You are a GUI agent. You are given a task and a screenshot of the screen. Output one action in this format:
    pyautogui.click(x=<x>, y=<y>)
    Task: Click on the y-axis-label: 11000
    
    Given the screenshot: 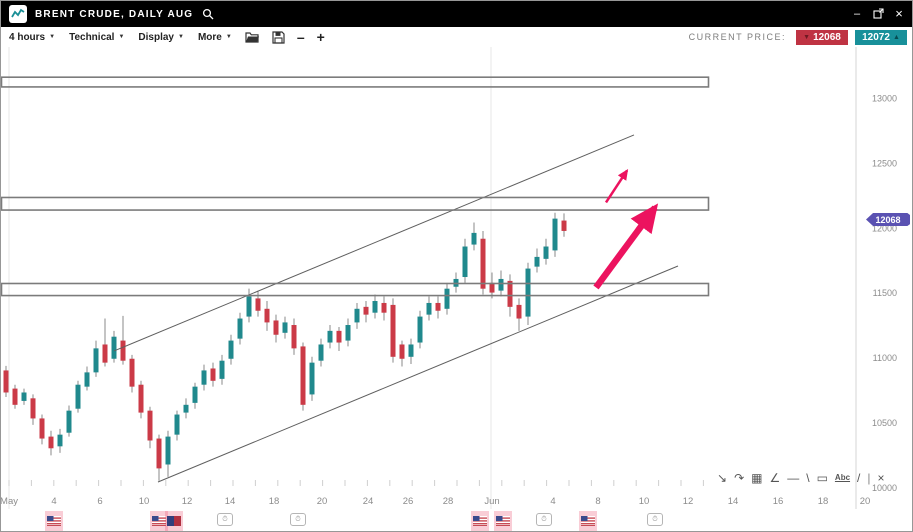 What is the action you would take?
    pyautogui.click(x=885, y=358)
    